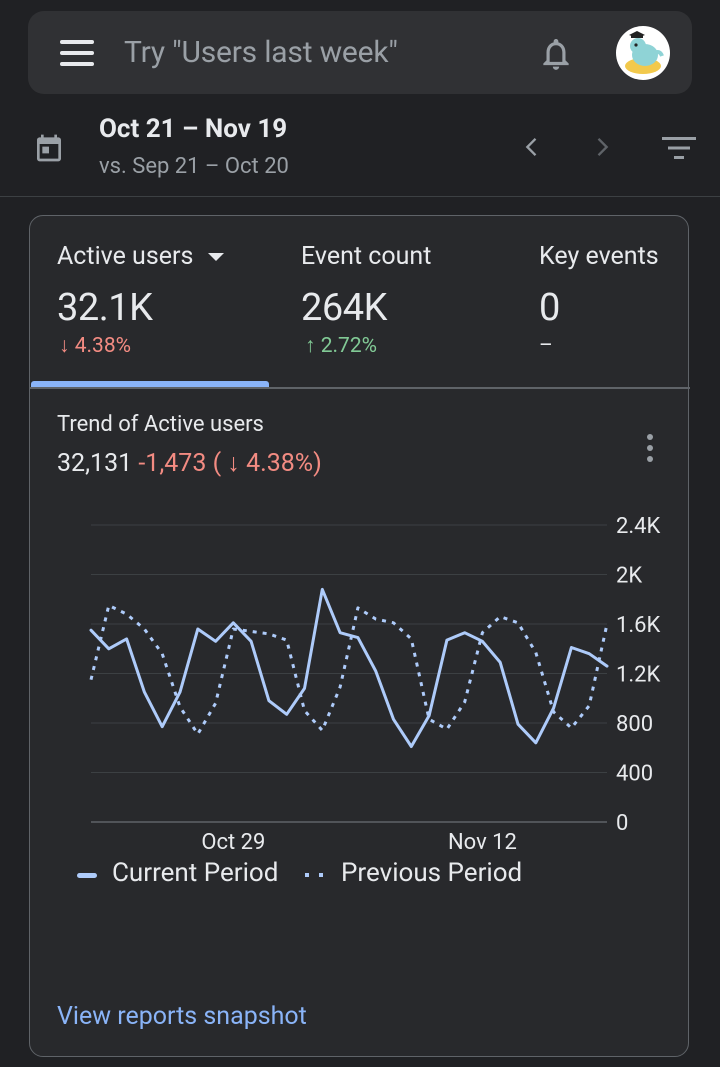  I want to click on chevron-right-icon, so click(602, 147).